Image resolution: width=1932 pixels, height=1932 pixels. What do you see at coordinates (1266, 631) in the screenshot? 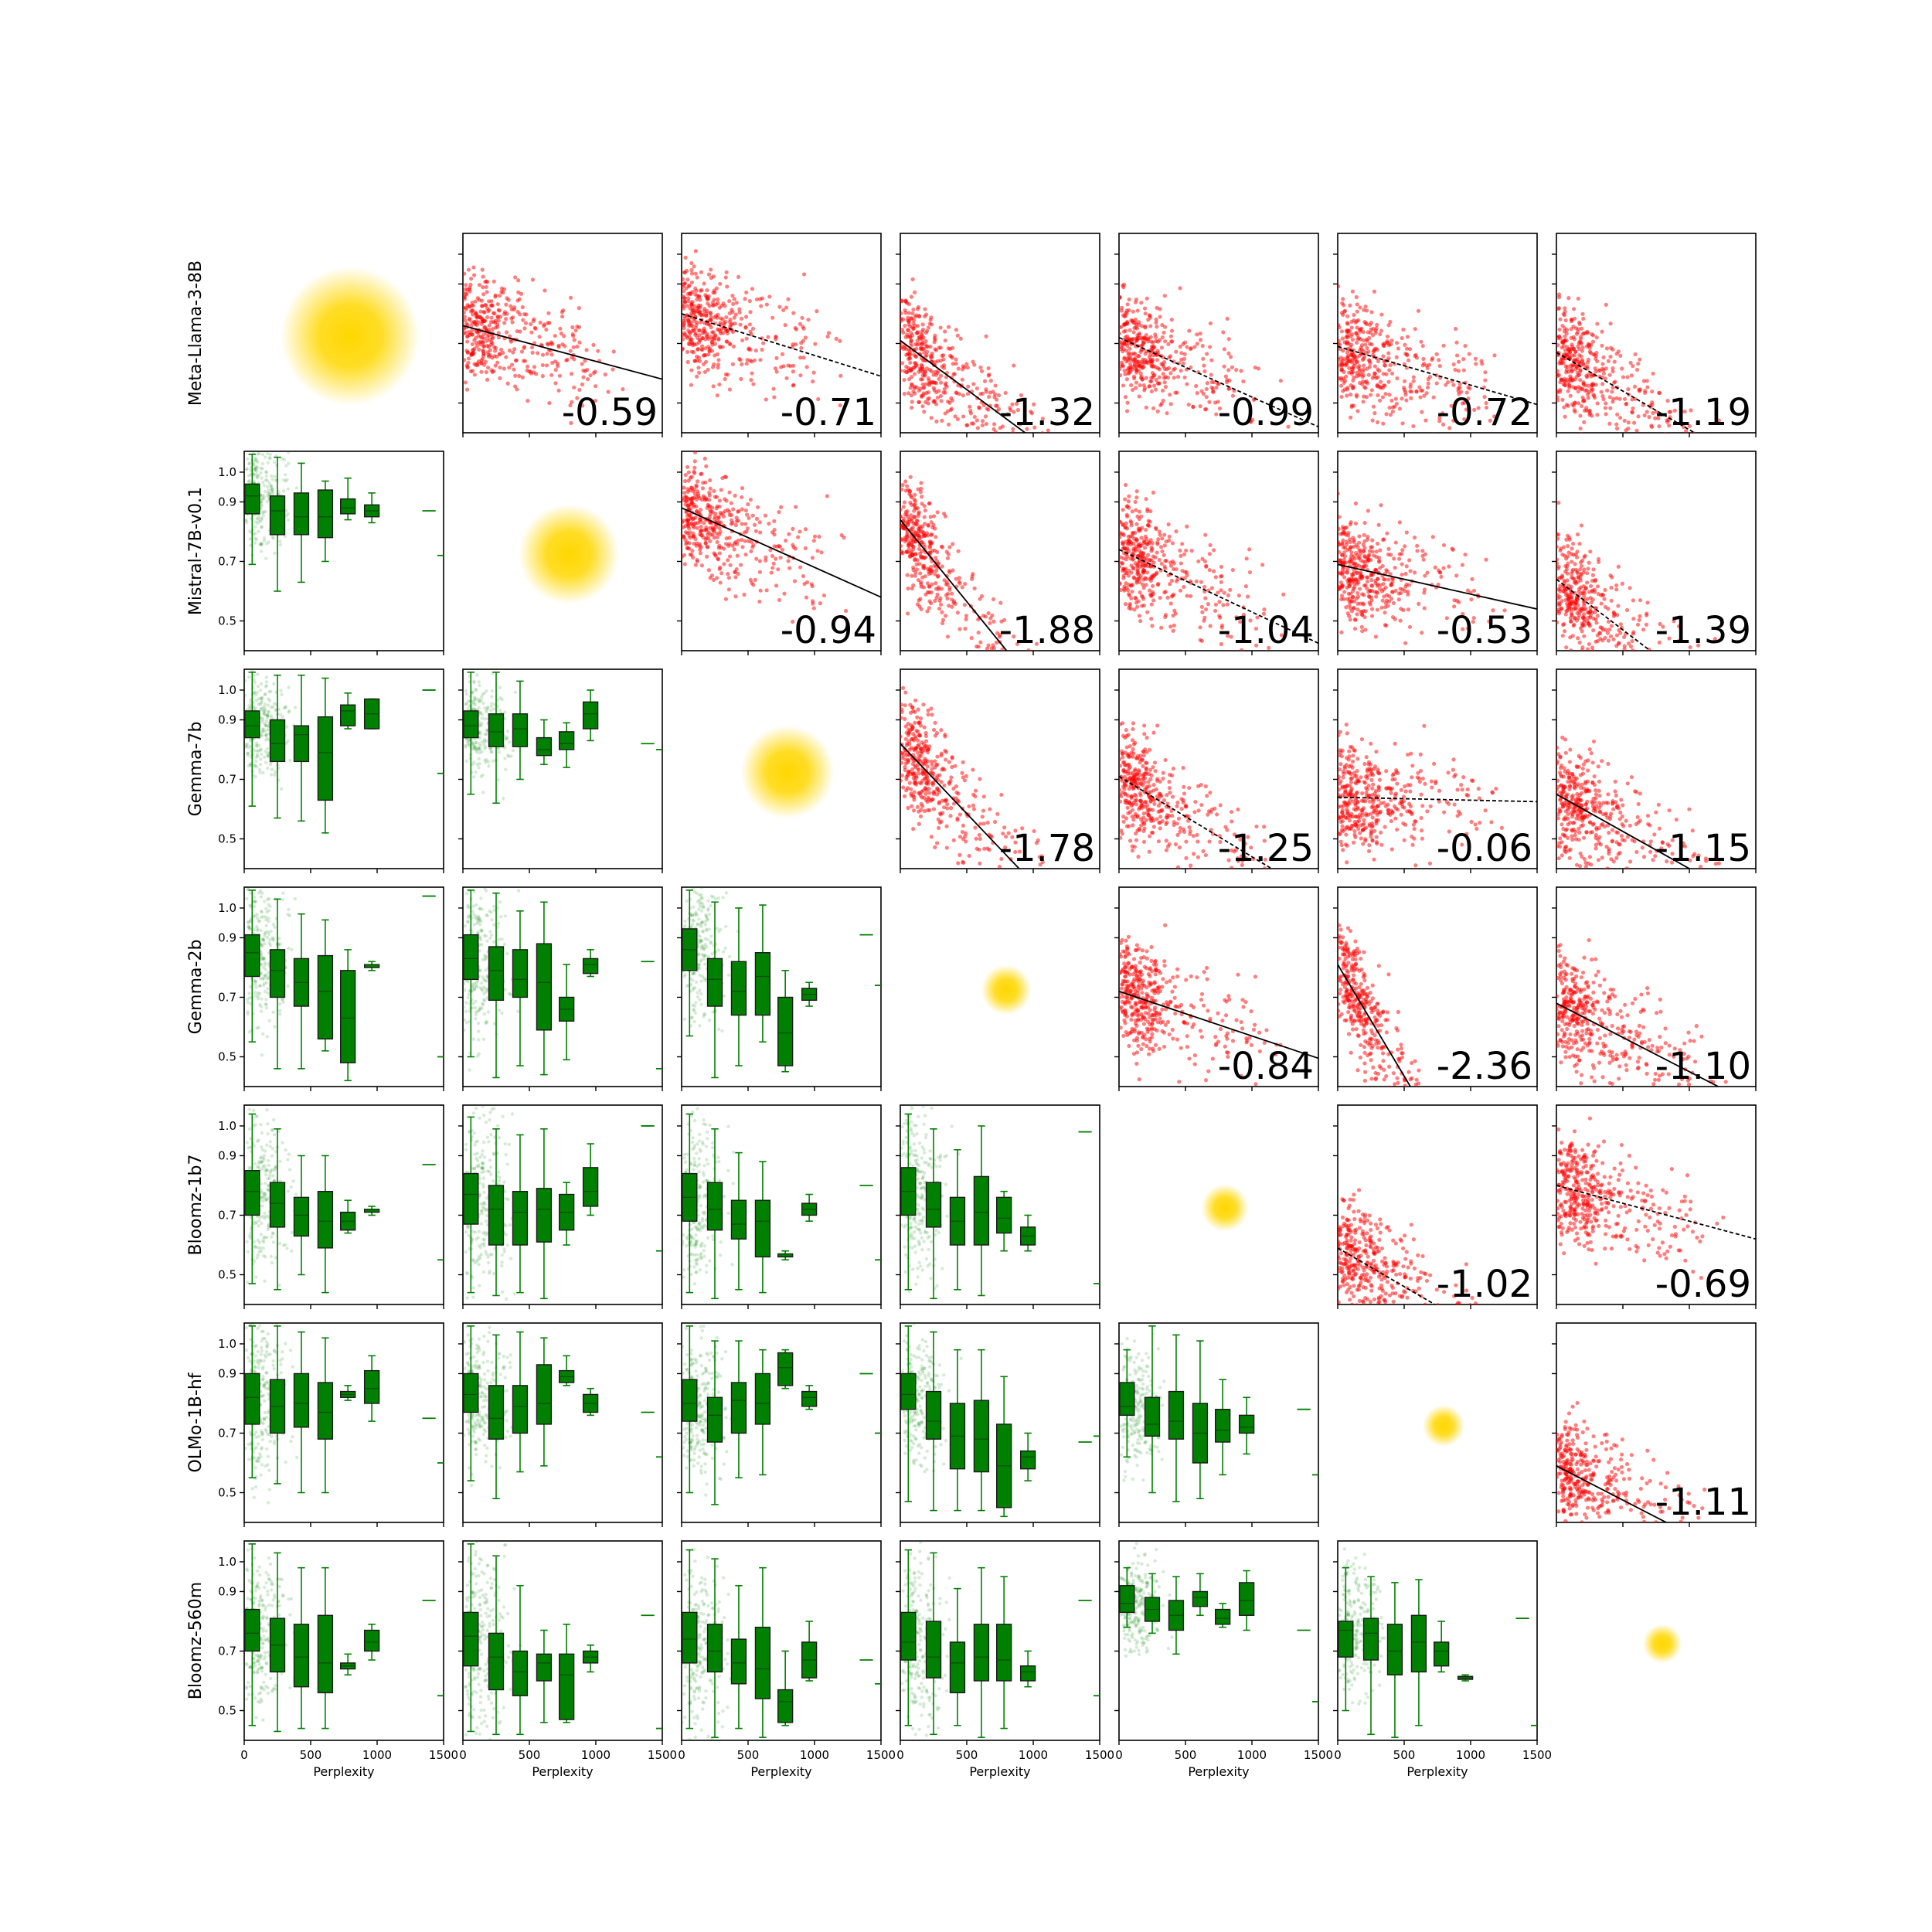
I see `coefficient-label: -1.04` at bounding box center [1266, 631].